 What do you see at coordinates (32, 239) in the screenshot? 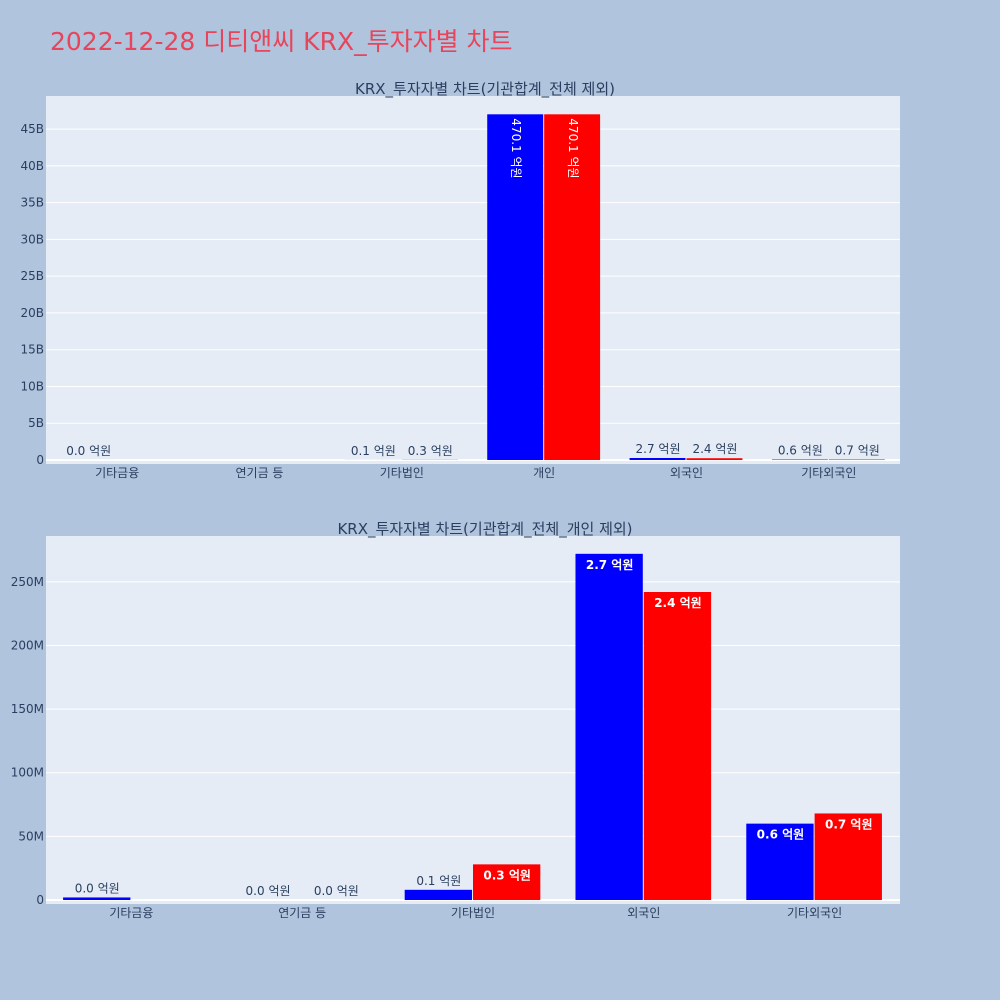
I see `y-tick-label: 30B` at bounding box center [32, 239].